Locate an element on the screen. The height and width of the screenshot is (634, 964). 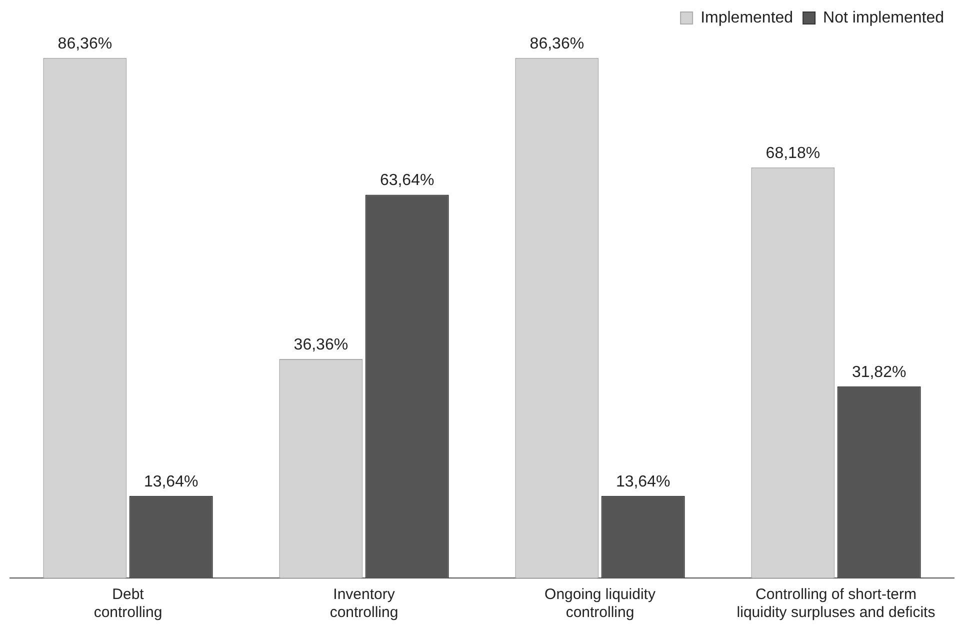
legend-label: Not implemented is located at coordinates (883, 17).